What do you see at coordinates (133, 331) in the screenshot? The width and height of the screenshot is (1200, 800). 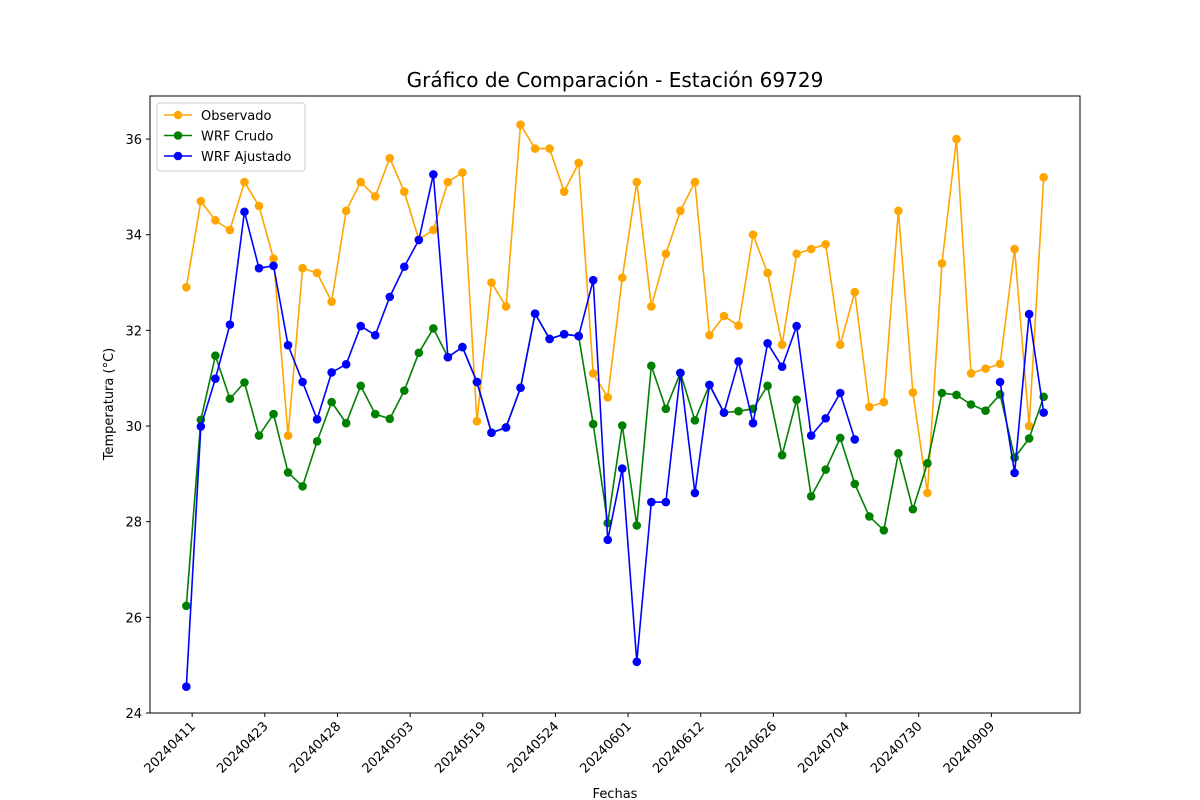 I see `y-tick-label: 32` at bounding box center [133, 331].